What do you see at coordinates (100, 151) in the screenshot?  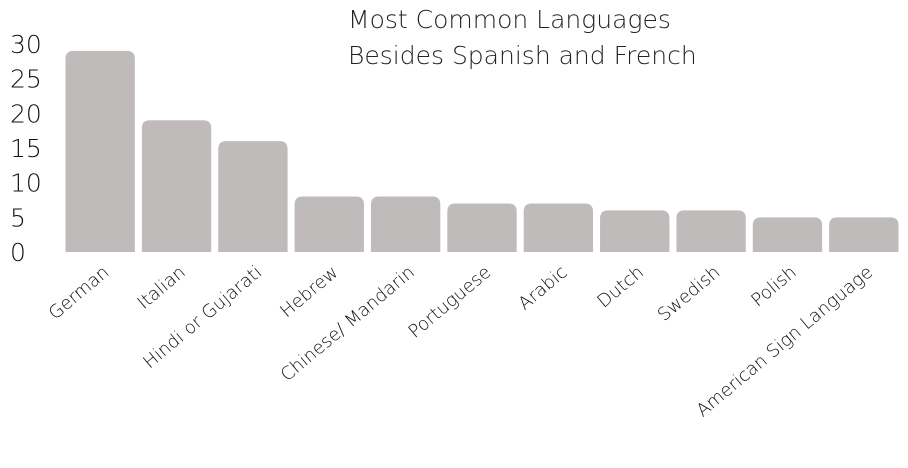 I see `bar-german` at bounding box center [100, 151].